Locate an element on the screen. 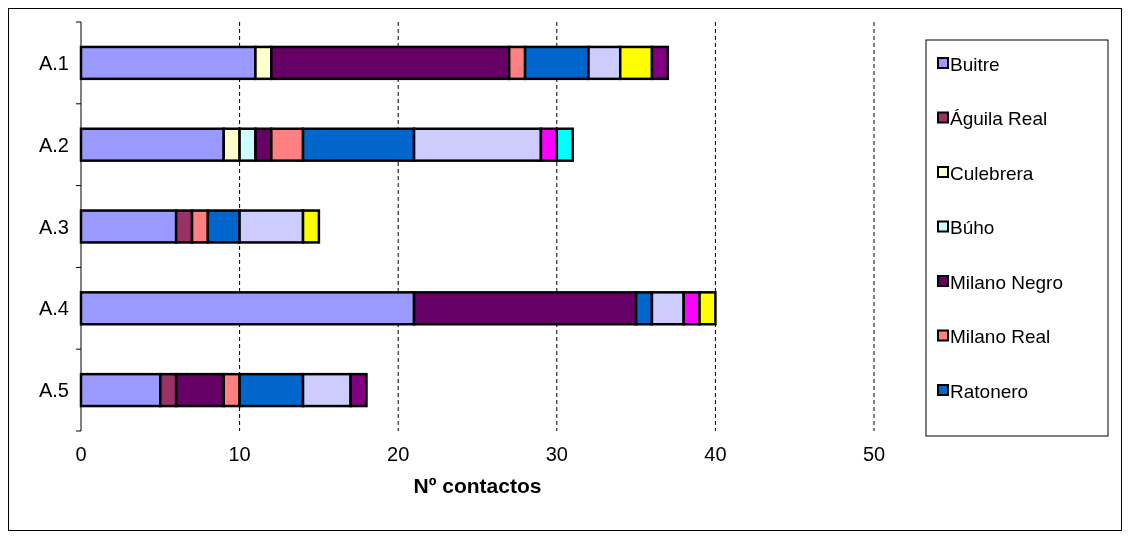 This screenshot has height=539, width=1130. y-tick-label: A.1 is located at coordinates (53, 62).